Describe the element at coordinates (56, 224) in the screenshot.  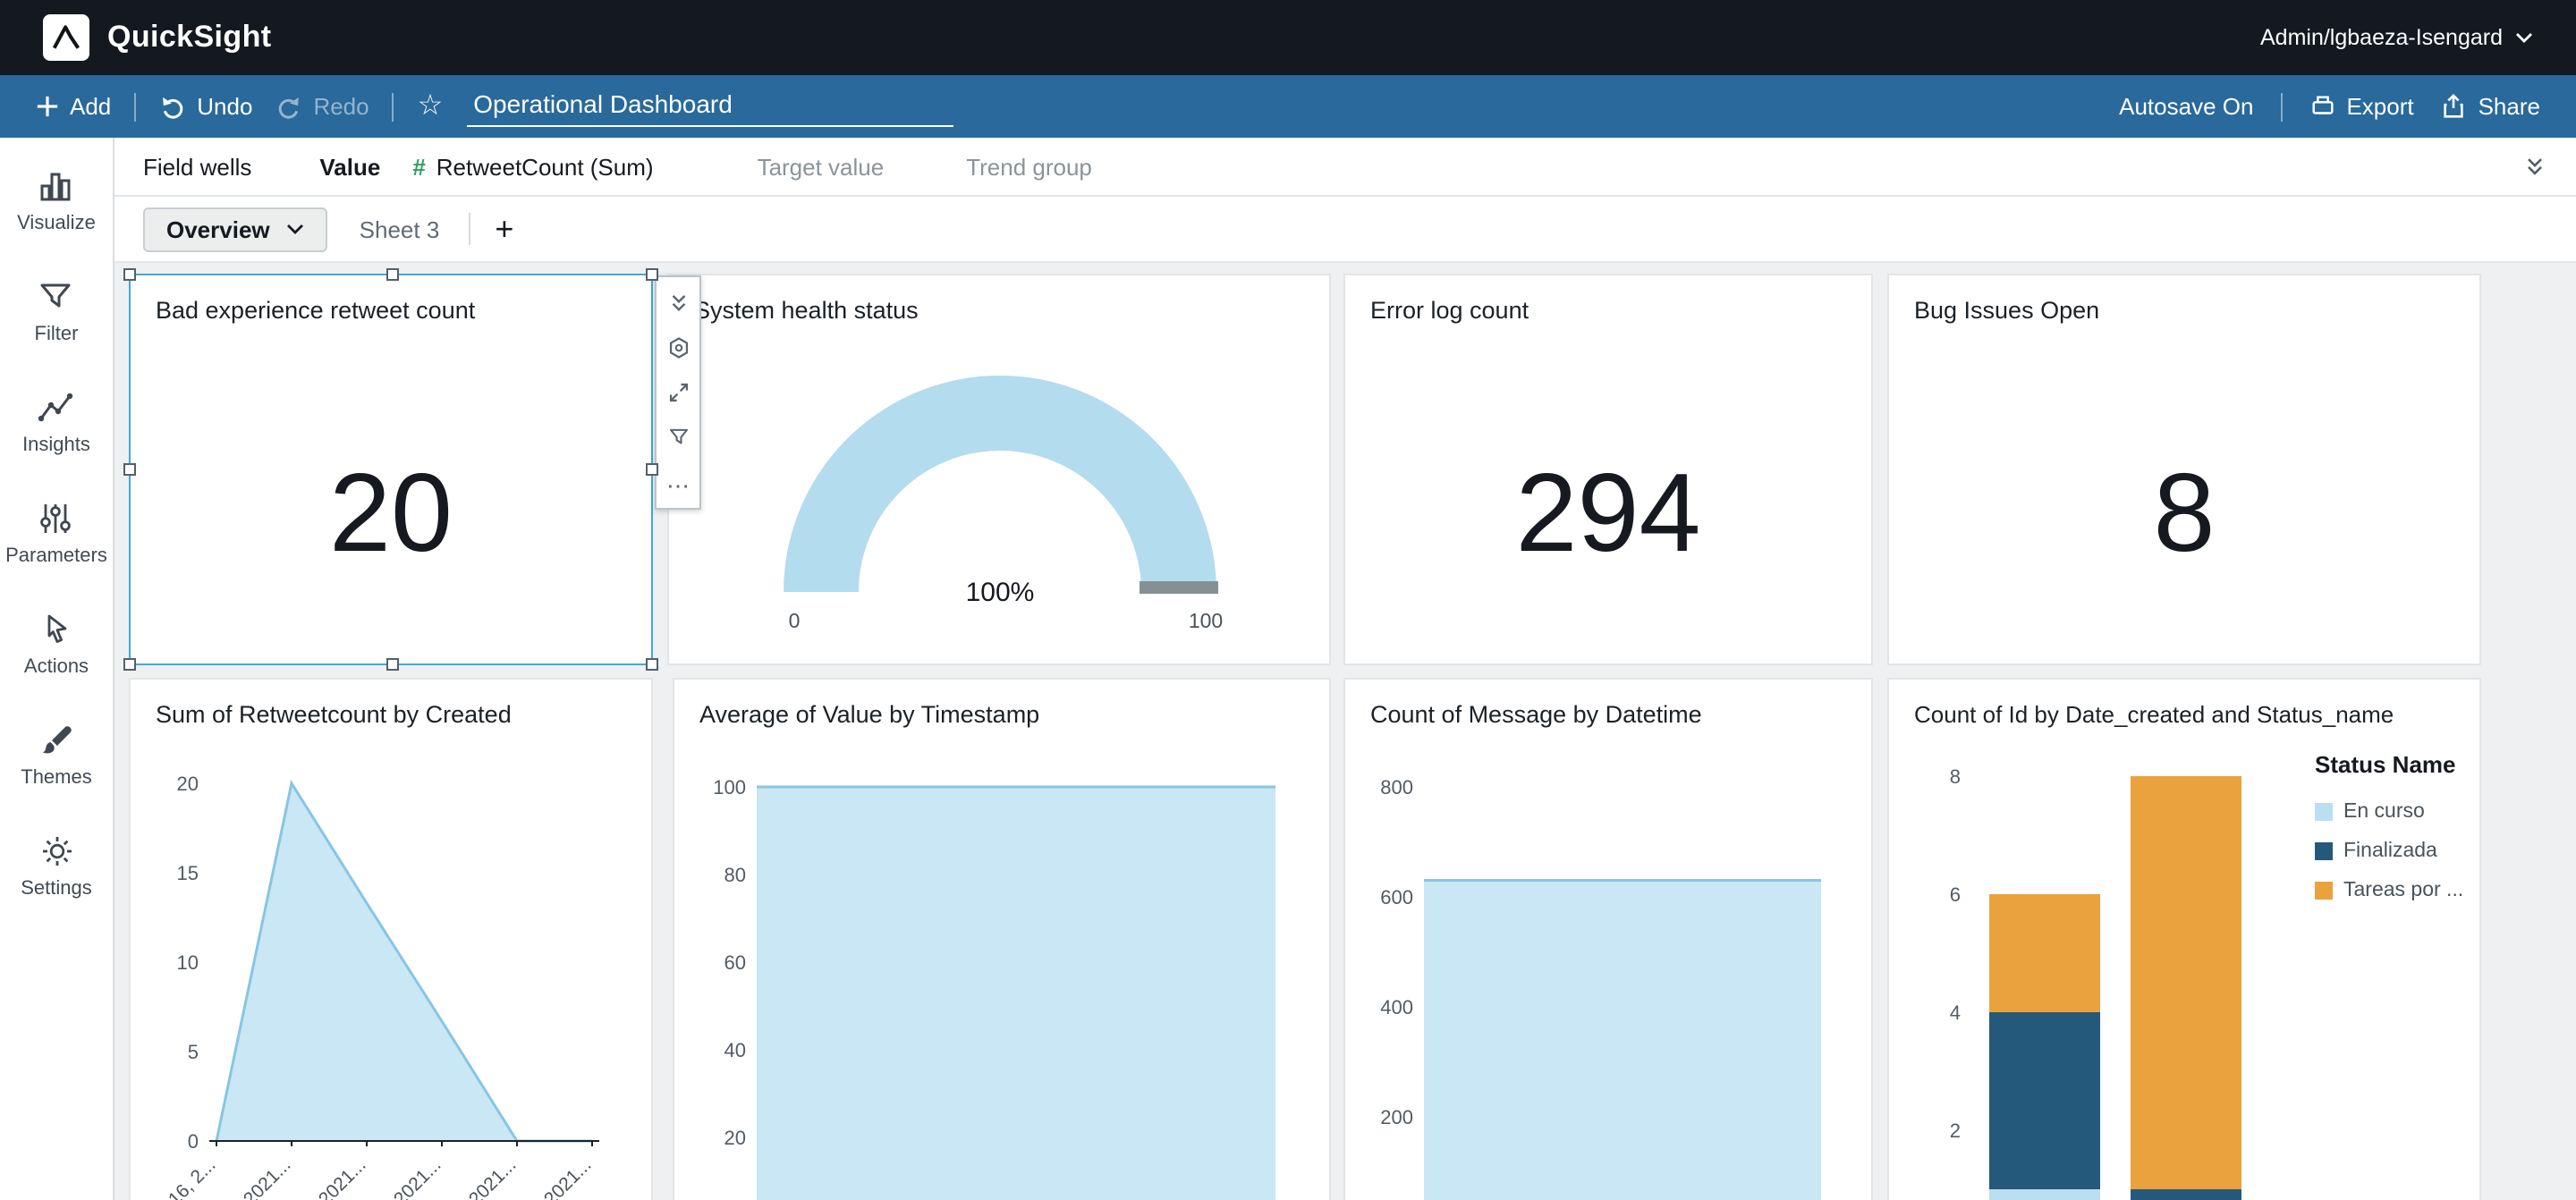
I see `sidebar-label: Visualize` at that location.